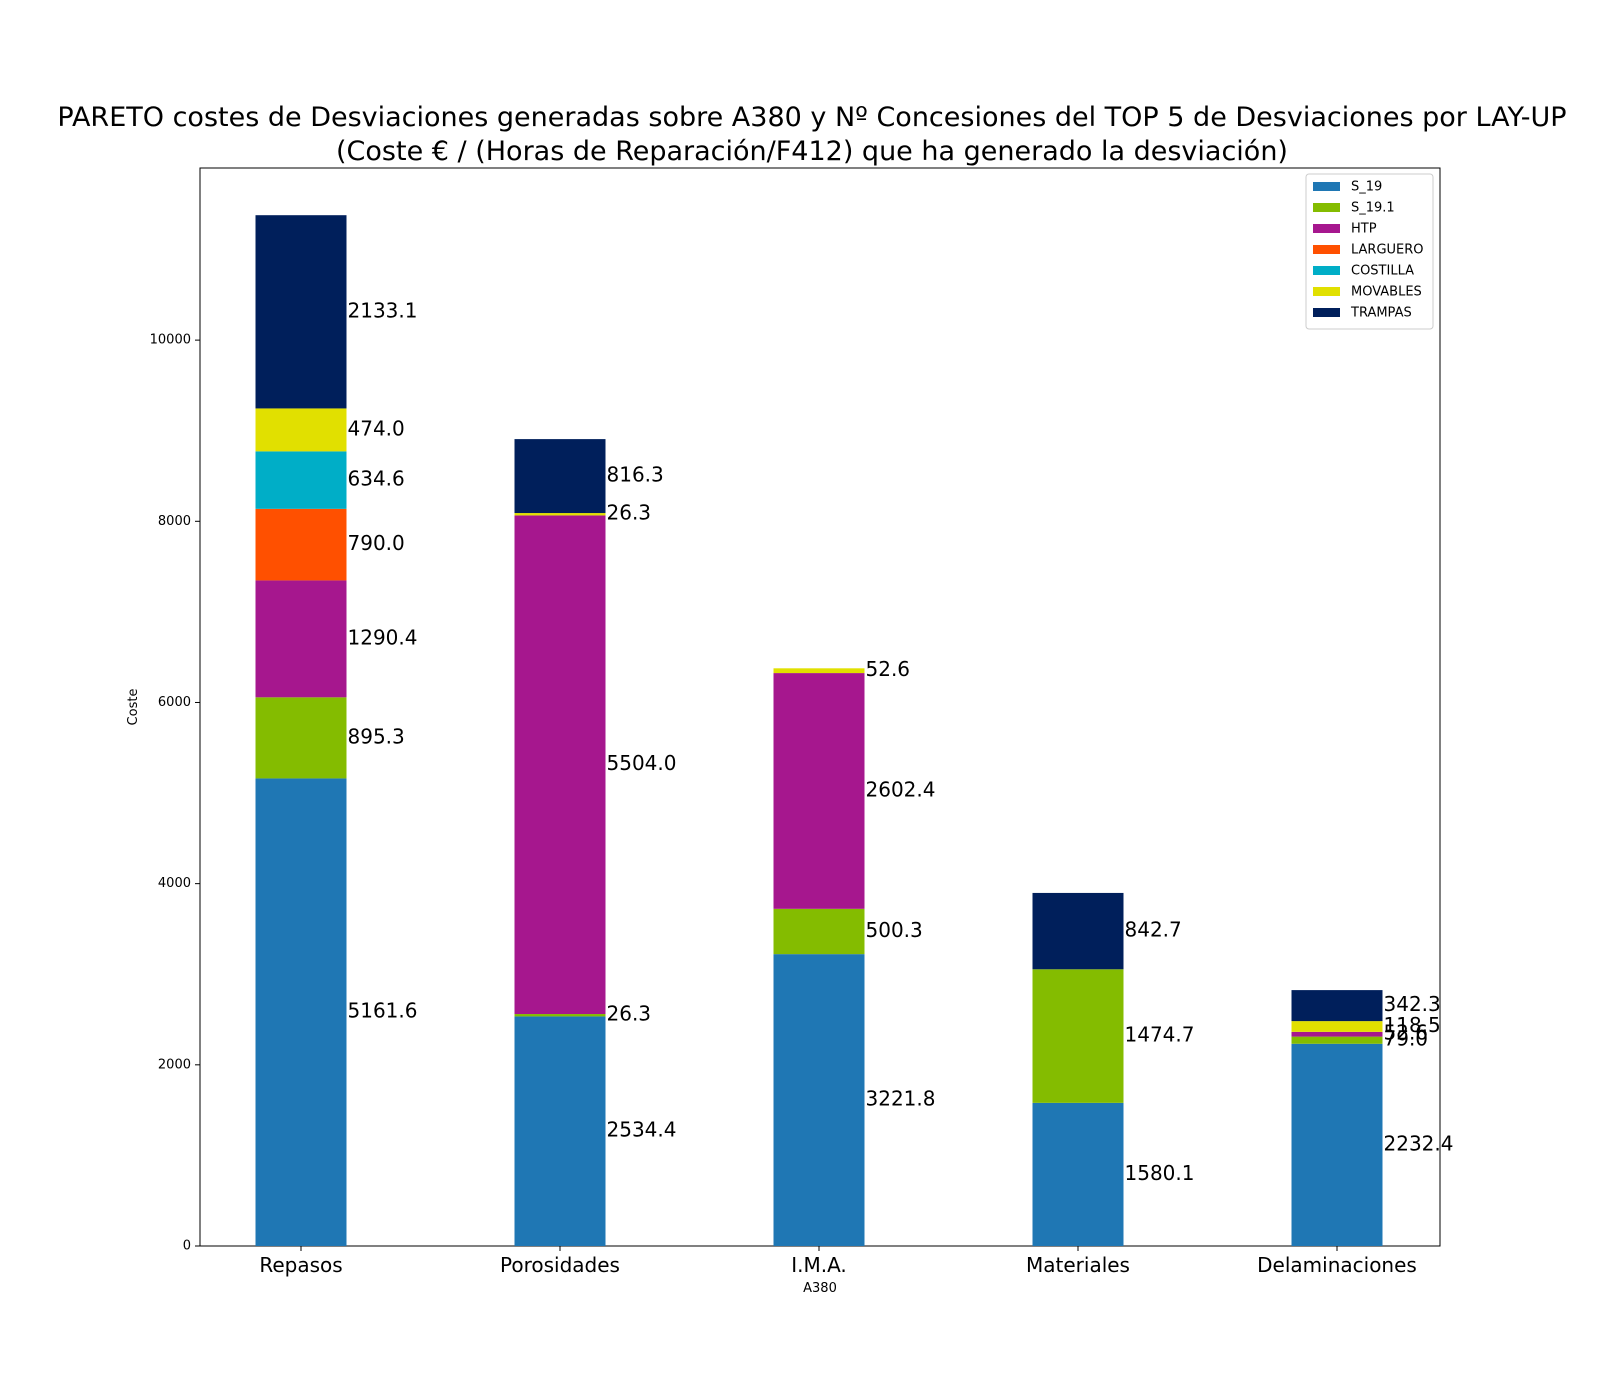  Describe the element at coordinates (187, 1246) in the screenshot. I see `y-tick-label: 0` at that location.